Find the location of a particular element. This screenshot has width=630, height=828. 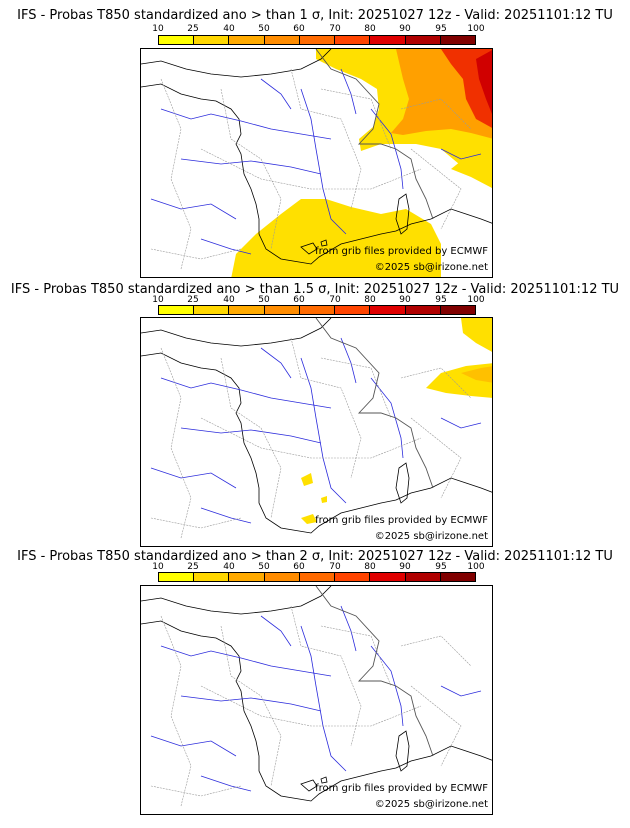

prob-area-yellow-south is located at coordinates (336, 238).